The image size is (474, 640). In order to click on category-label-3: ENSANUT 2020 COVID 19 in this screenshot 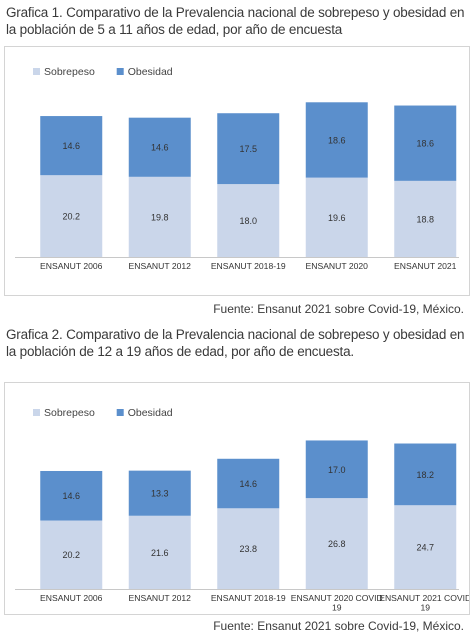, I will do `click(337, 603)`.